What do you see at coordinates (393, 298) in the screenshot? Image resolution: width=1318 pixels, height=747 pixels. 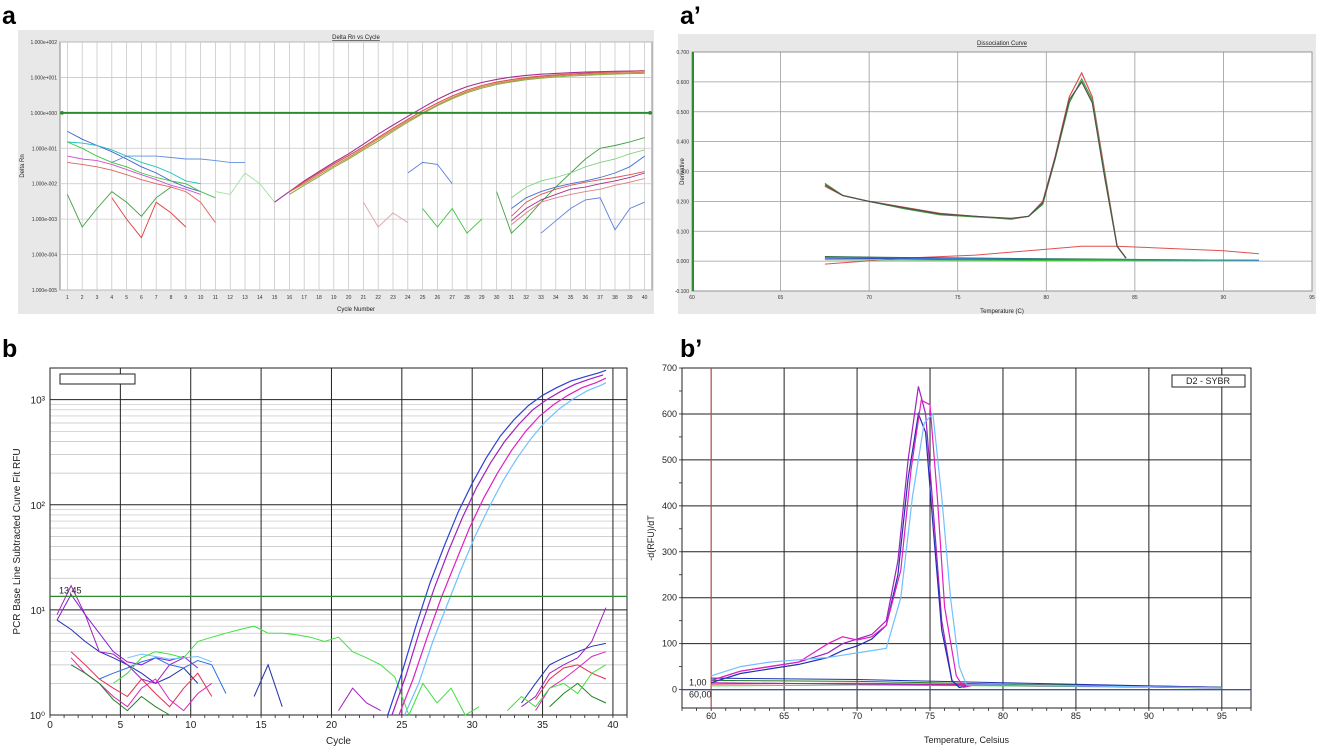 I see `x-tick-label: 23` at bounding box center [393, 298].